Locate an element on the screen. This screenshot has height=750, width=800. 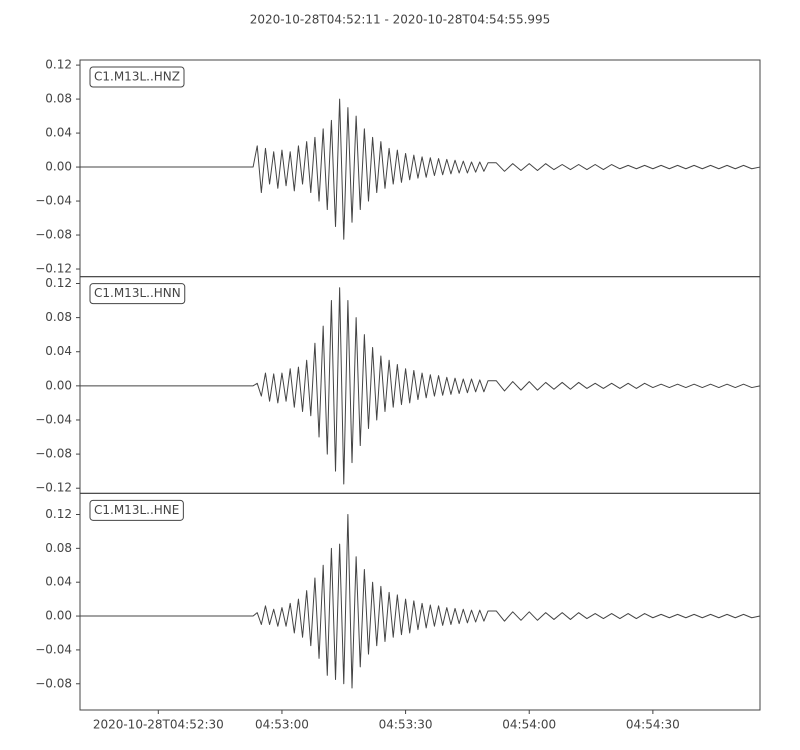
legend: C1.M13L..HNE is located at coordinates (136, 510).